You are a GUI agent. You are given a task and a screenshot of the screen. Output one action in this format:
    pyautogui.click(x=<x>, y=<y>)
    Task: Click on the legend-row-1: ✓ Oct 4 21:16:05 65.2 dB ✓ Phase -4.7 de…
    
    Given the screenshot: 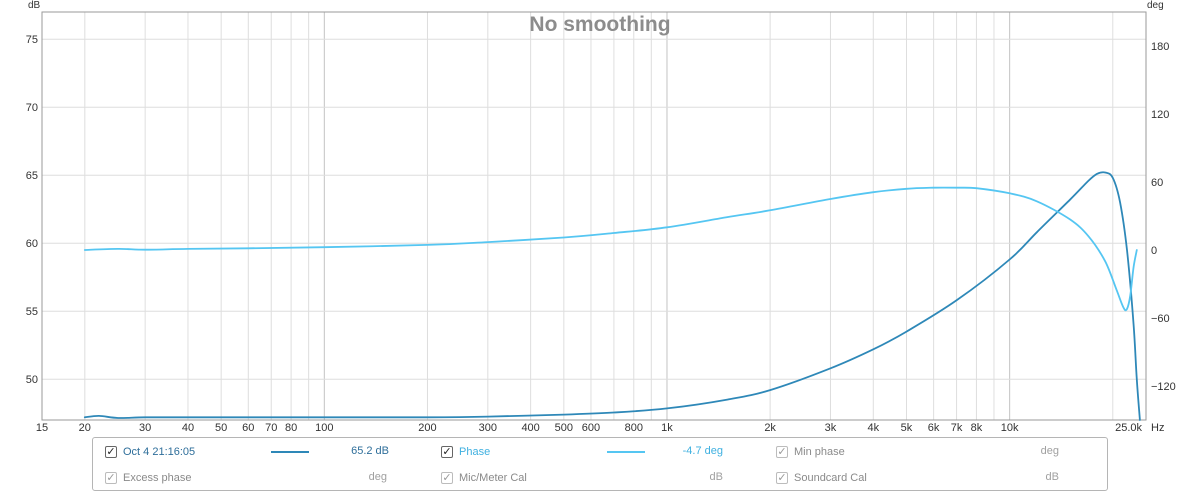 What is the action you would take?
    pyautogui.click(x=600, y=452)
    